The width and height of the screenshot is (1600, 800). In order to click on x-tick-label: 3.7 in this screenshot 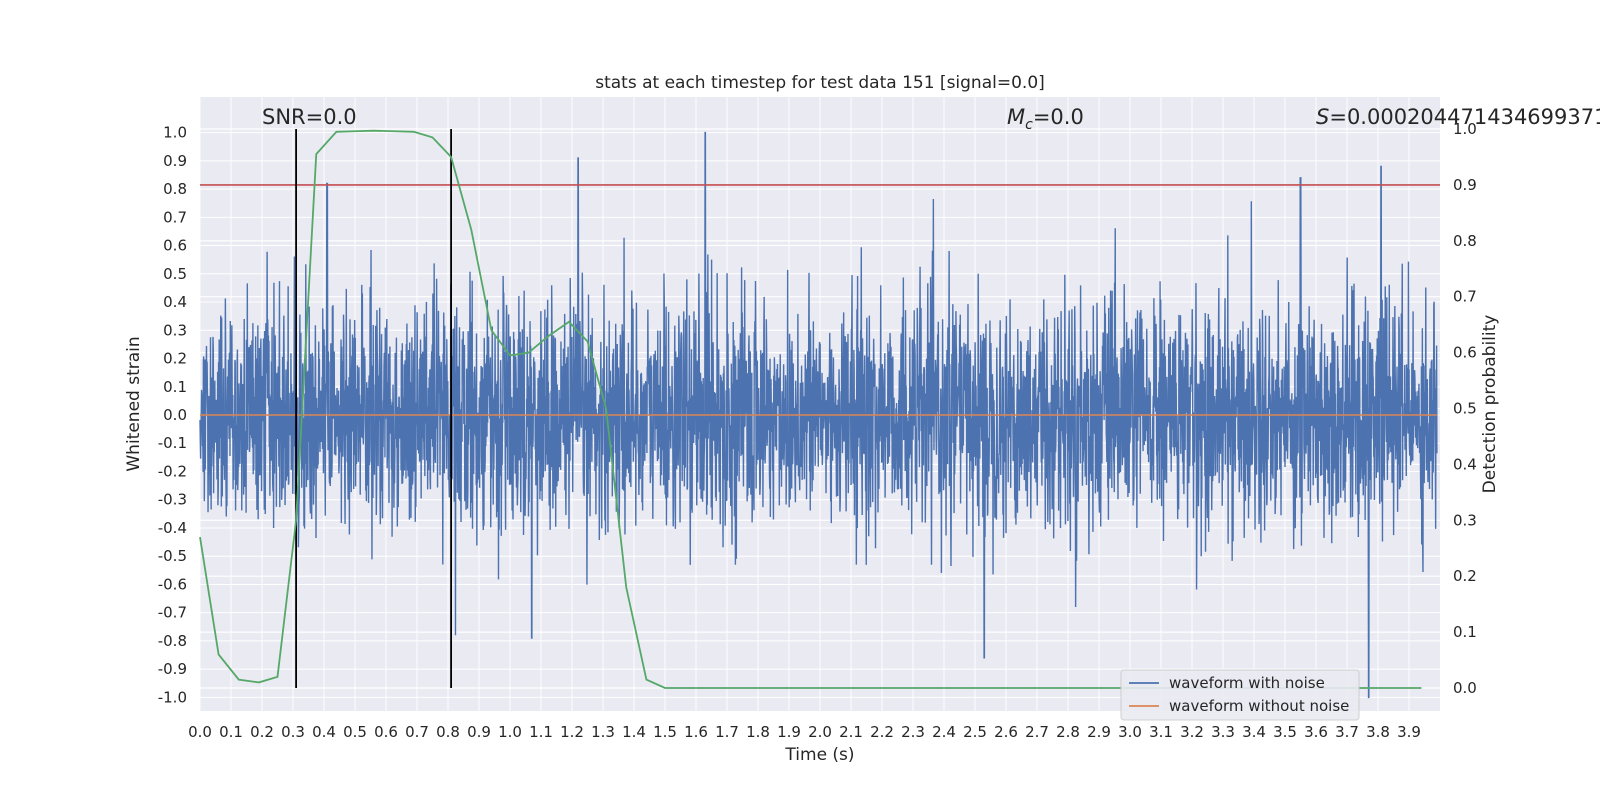, I will do `click(1347, 732)`.